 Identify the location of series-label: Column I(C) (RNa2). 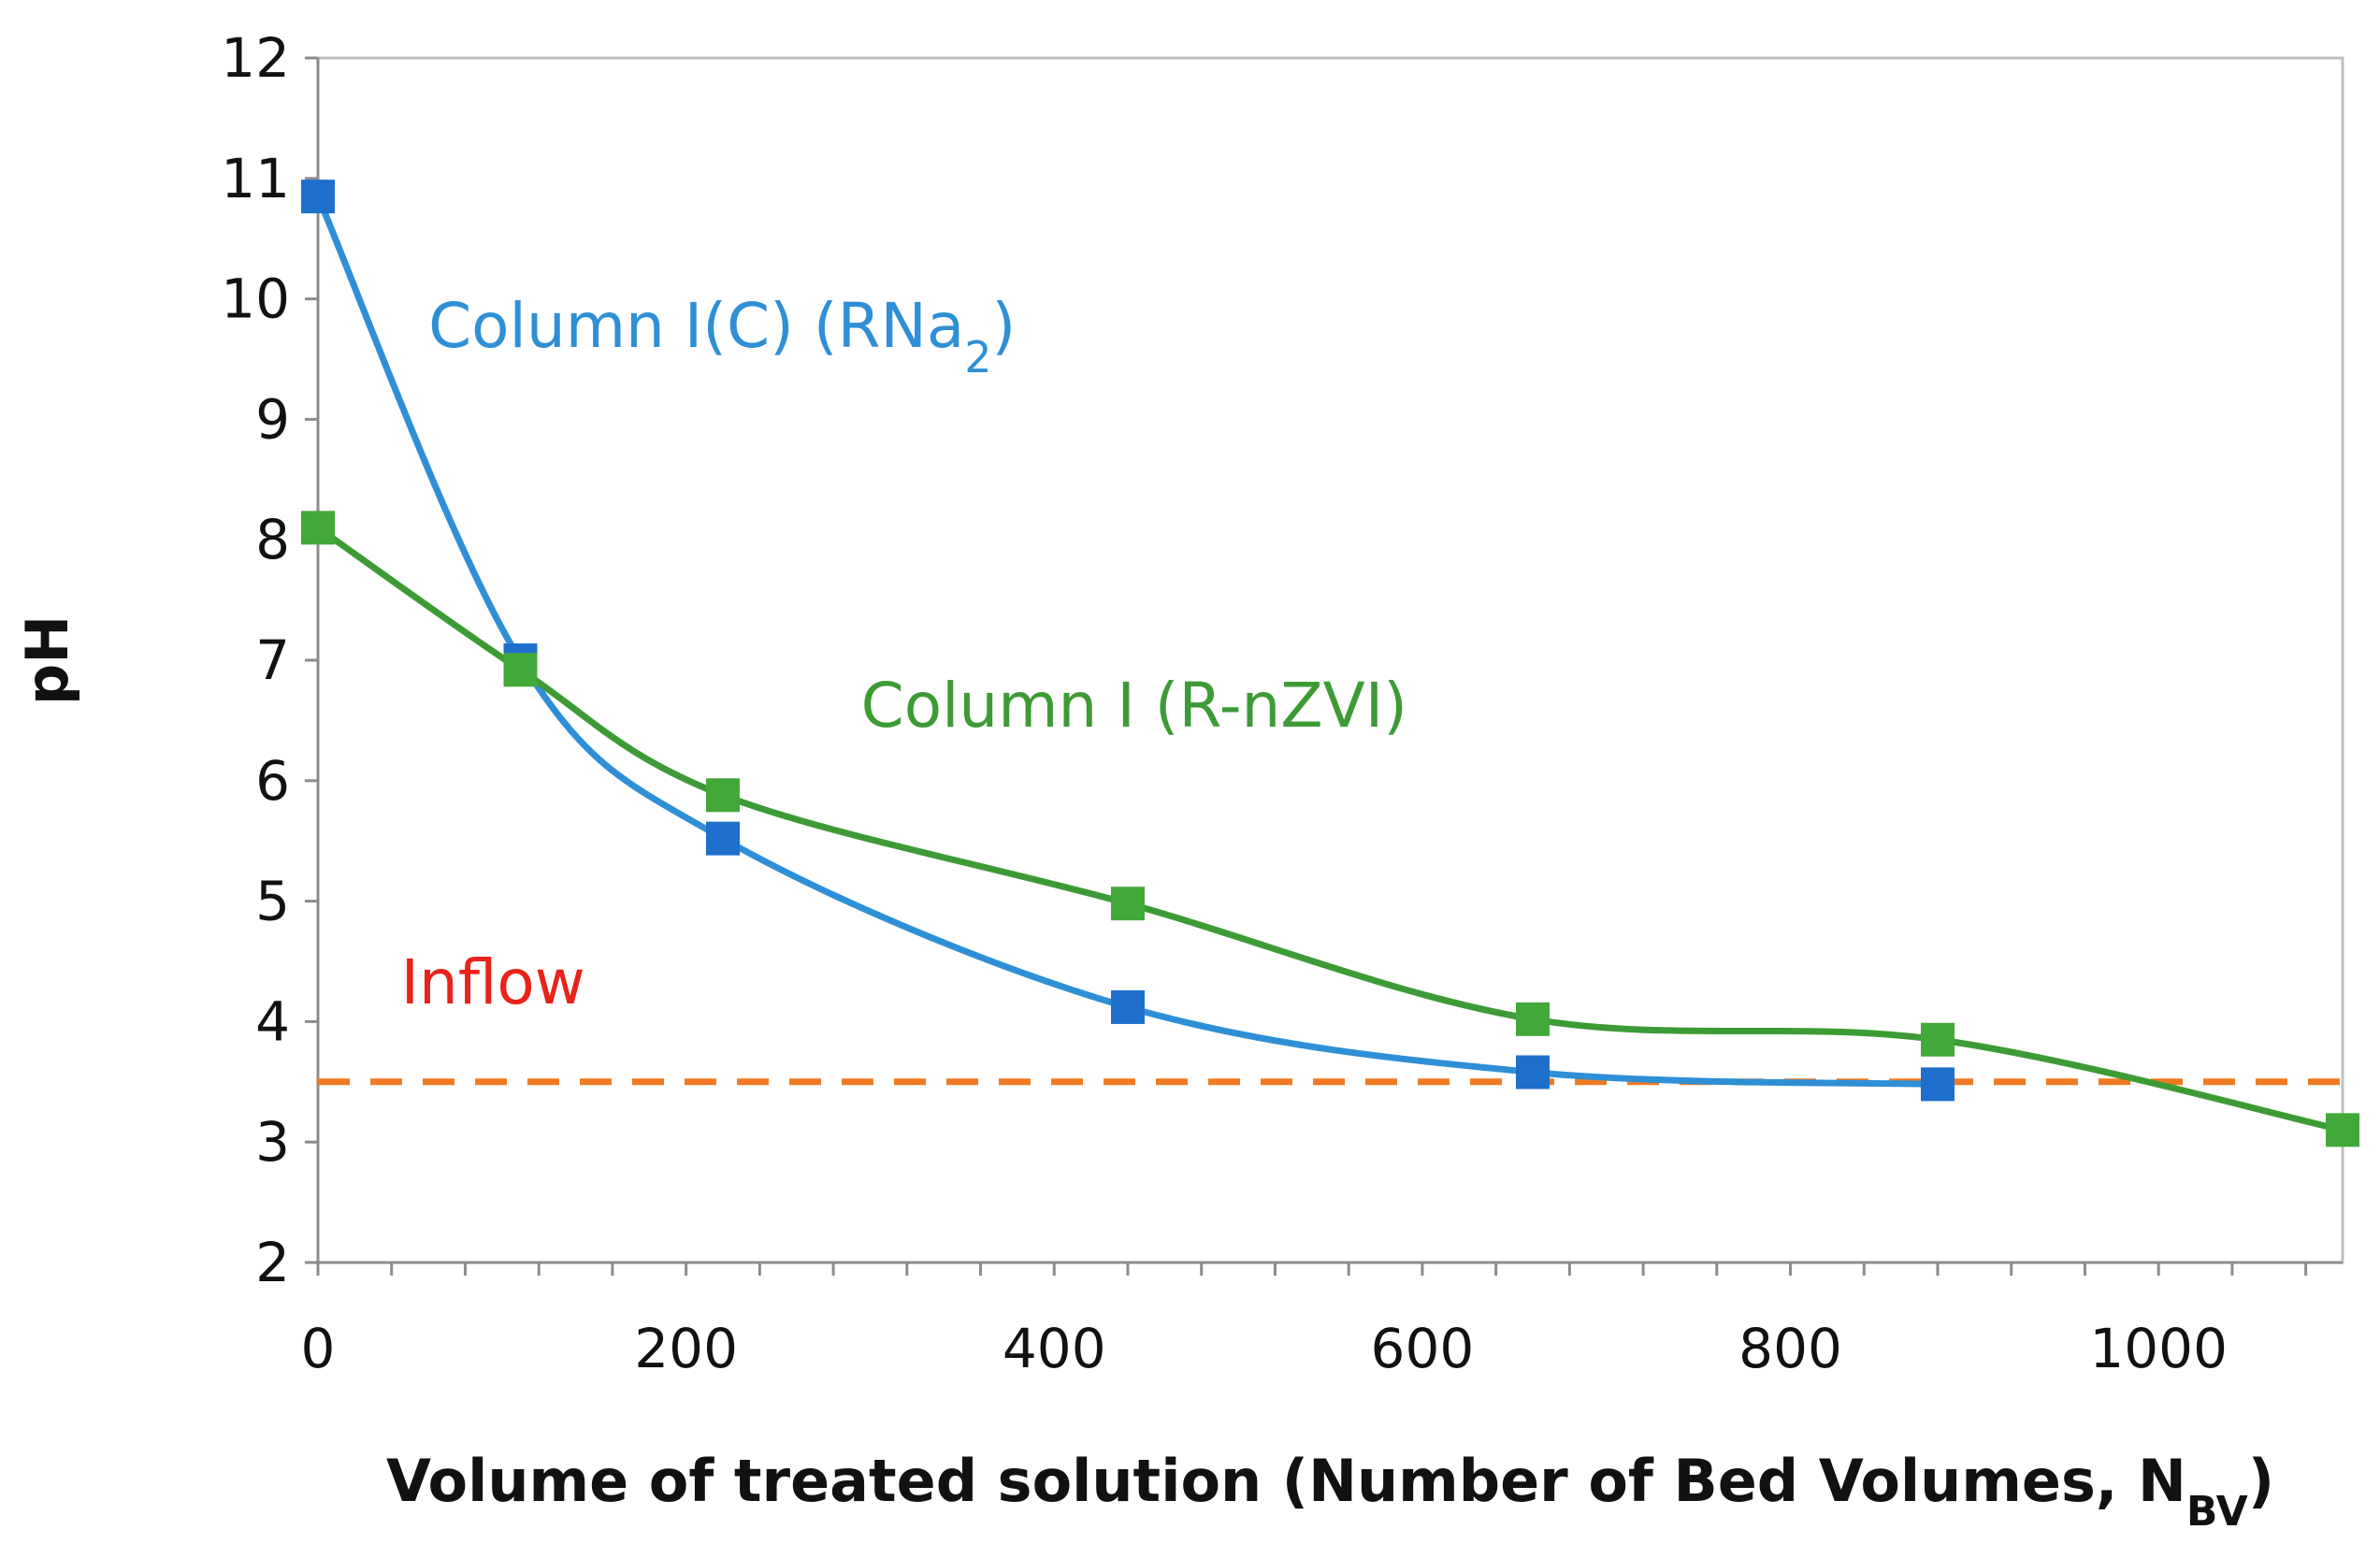
(722, 336).